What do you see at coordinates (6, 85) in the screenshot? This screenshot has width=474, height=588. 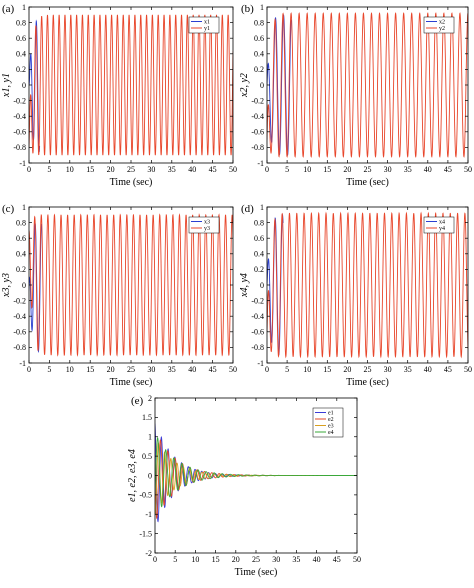 I see `y-axis-label: x1, y1` at bounding box center [6, 85].